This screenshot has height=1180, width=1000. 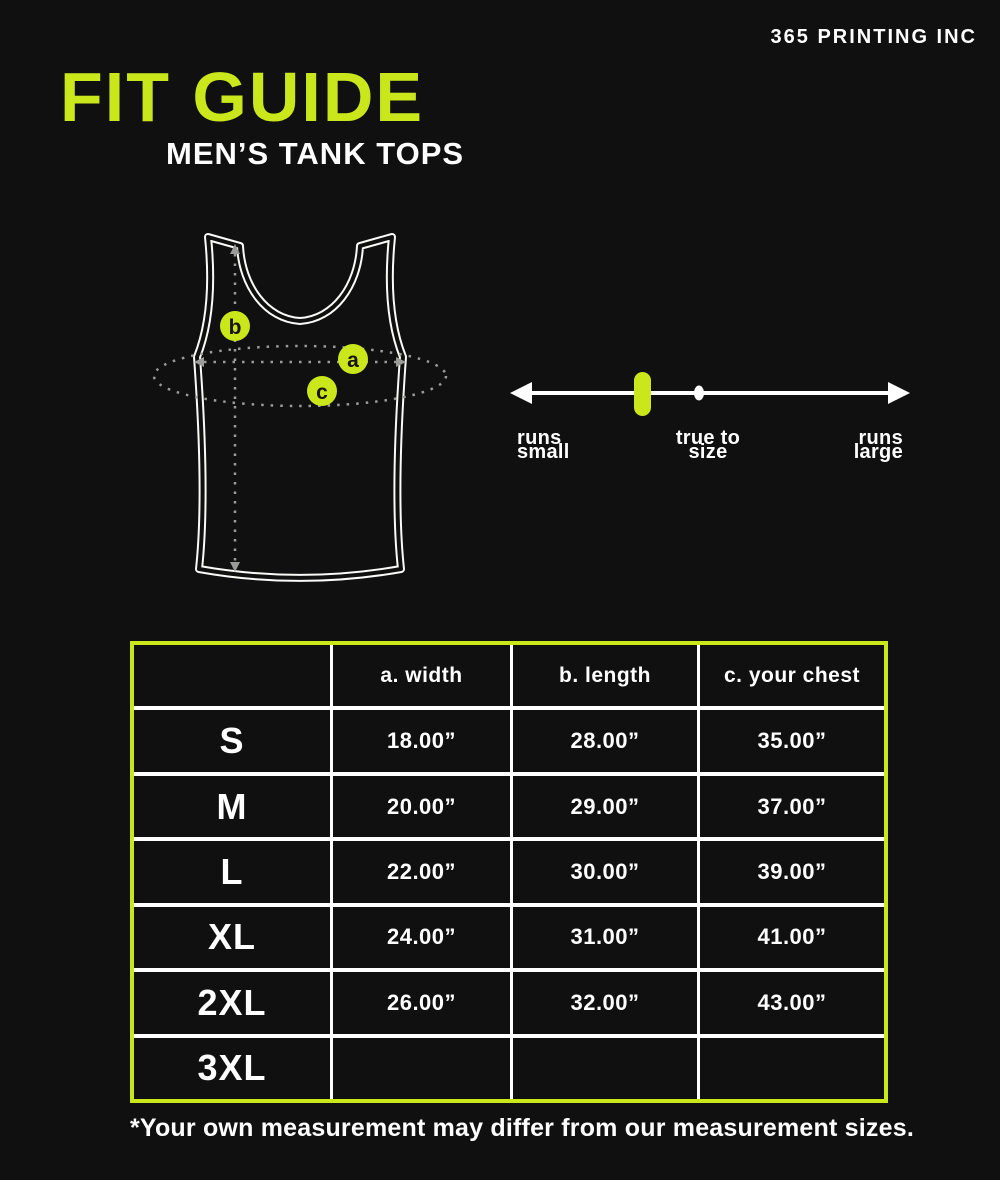 I want to click on brand-text: 365 PRINTING INC, so click(x=873, y=37).